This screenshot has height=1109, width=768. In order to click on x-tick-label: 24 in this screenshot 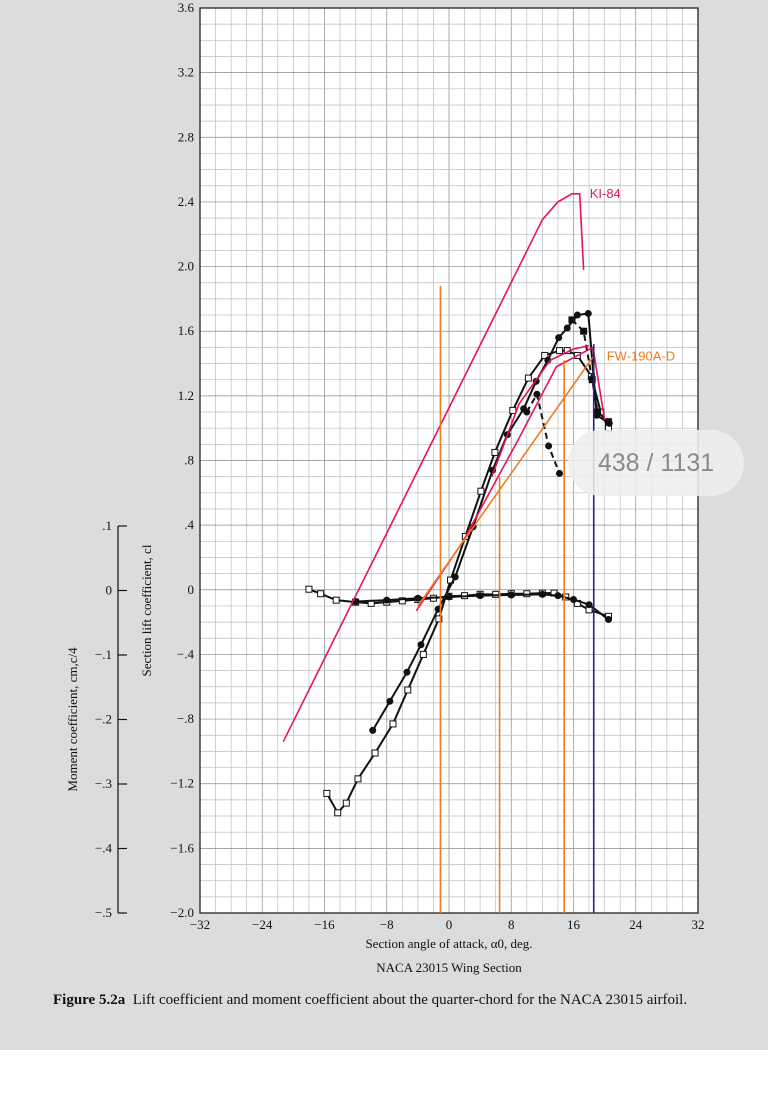, I will do `click(636, 924)`.